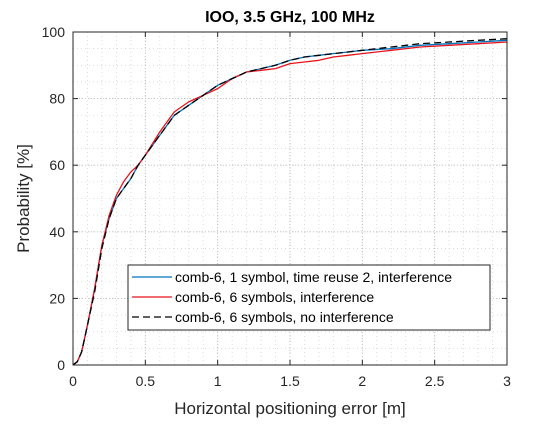 The image size is (560, 425). I want to click on x-tick-label: 3, so click(507, 381).